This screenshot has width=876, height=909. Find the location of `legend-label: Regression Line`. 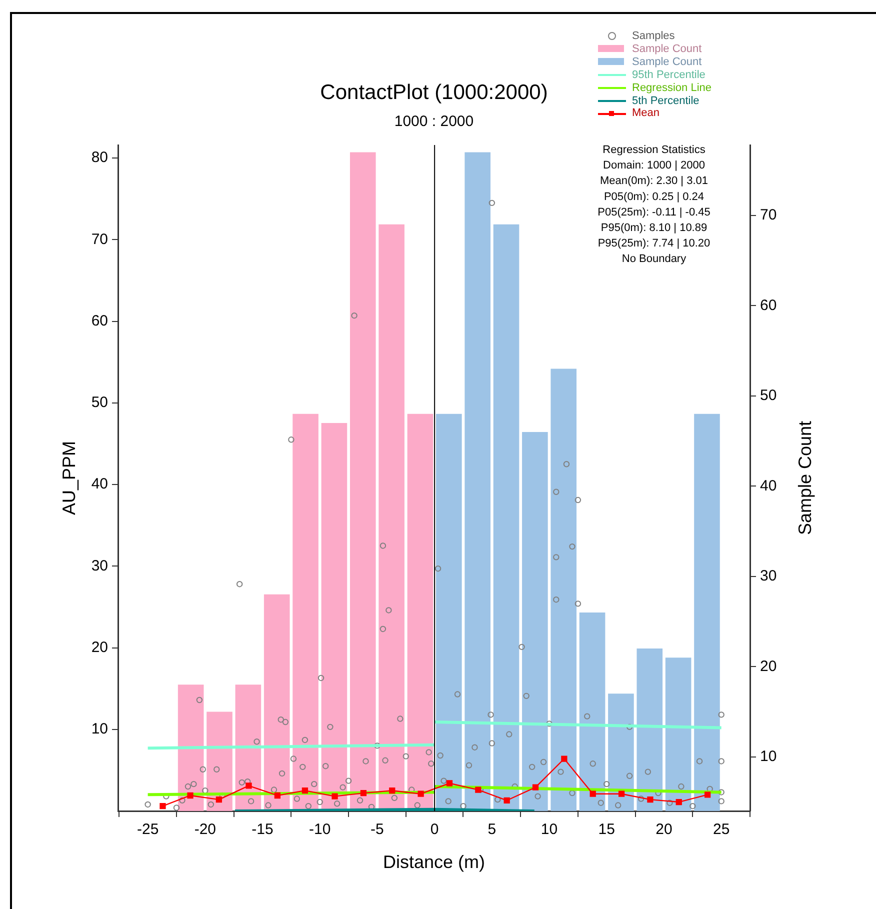

legend-label: Regression Line is located at coordinates (672, 88).